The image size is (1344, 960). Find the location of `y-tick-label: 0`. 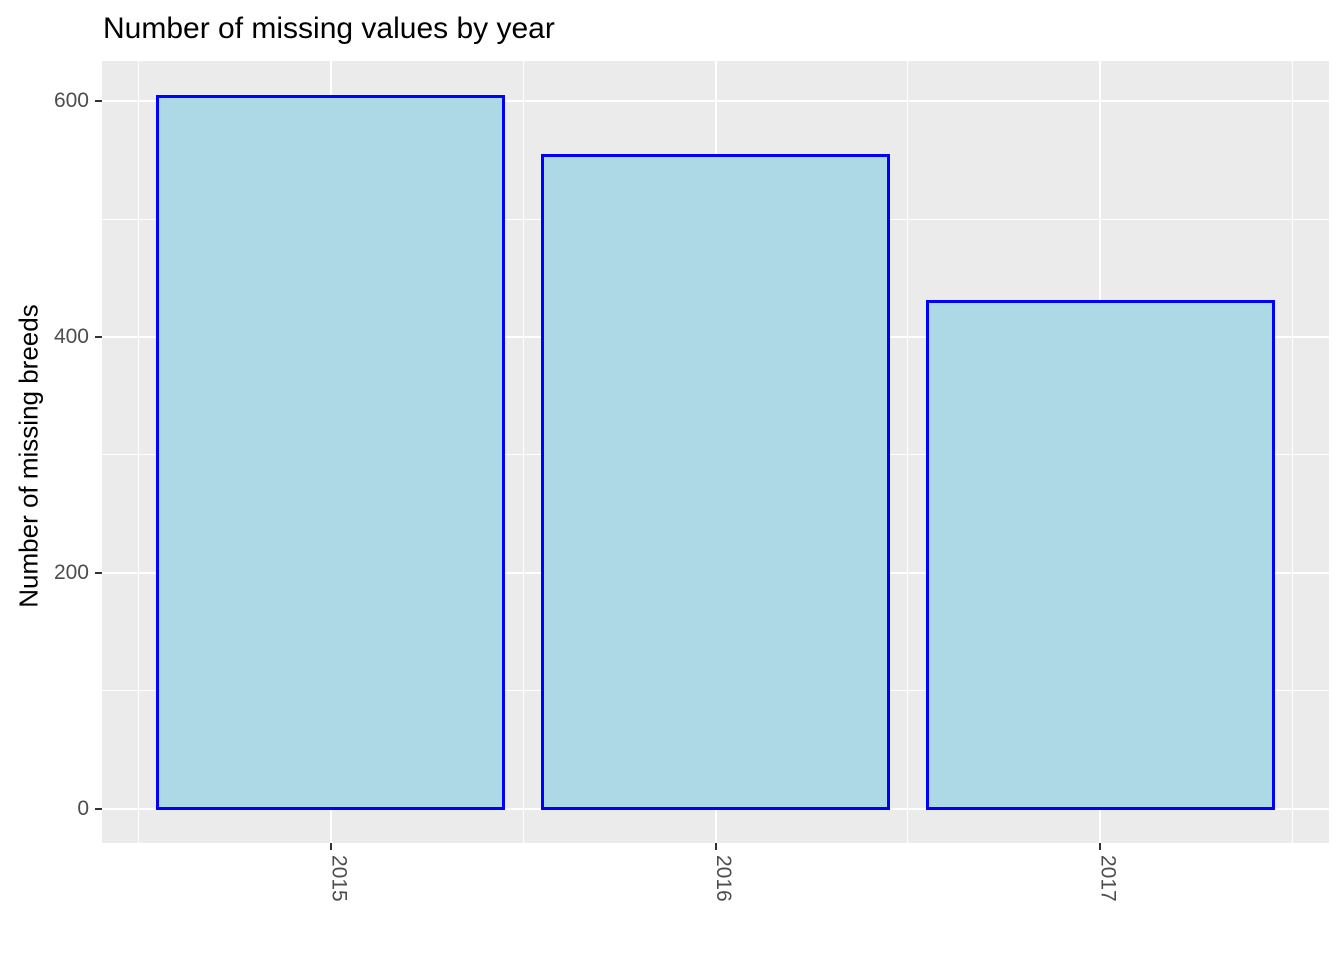

y-tick-label: 0 is located at coordinates (83, 808).